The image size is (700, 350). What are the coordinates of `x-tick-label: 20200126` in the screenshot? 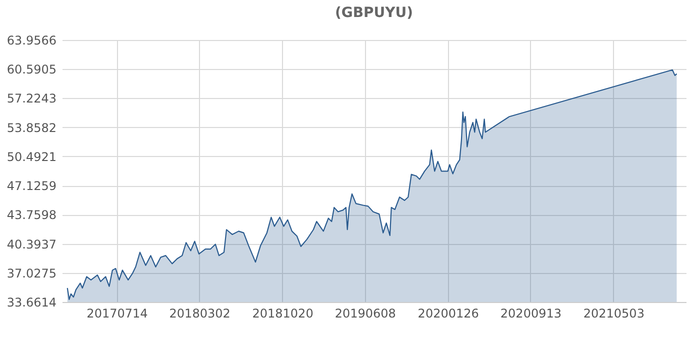 It's located at (448, 313).